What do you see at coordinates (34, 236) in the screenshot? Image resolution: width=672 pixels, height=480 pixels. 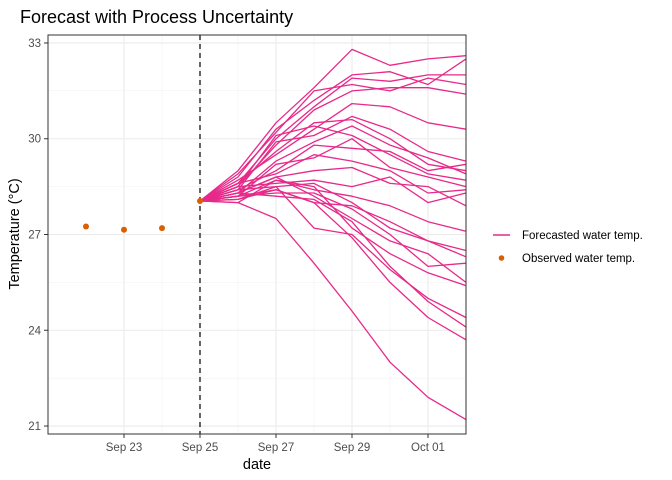 I see `y-tick-label: 27` at bounding box center [34, 236].